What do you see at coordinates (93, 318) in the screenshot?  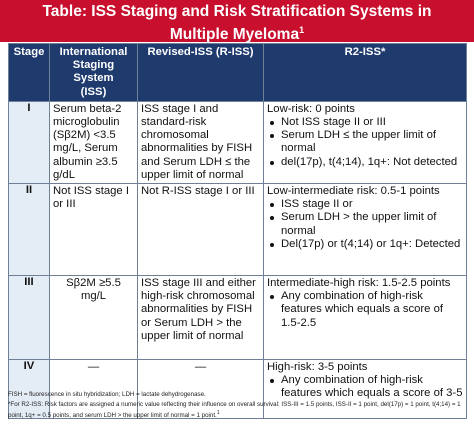 I see `iss-cell: Sβ2M ≥5.5 mg/L` at bounding box center [93, 318].